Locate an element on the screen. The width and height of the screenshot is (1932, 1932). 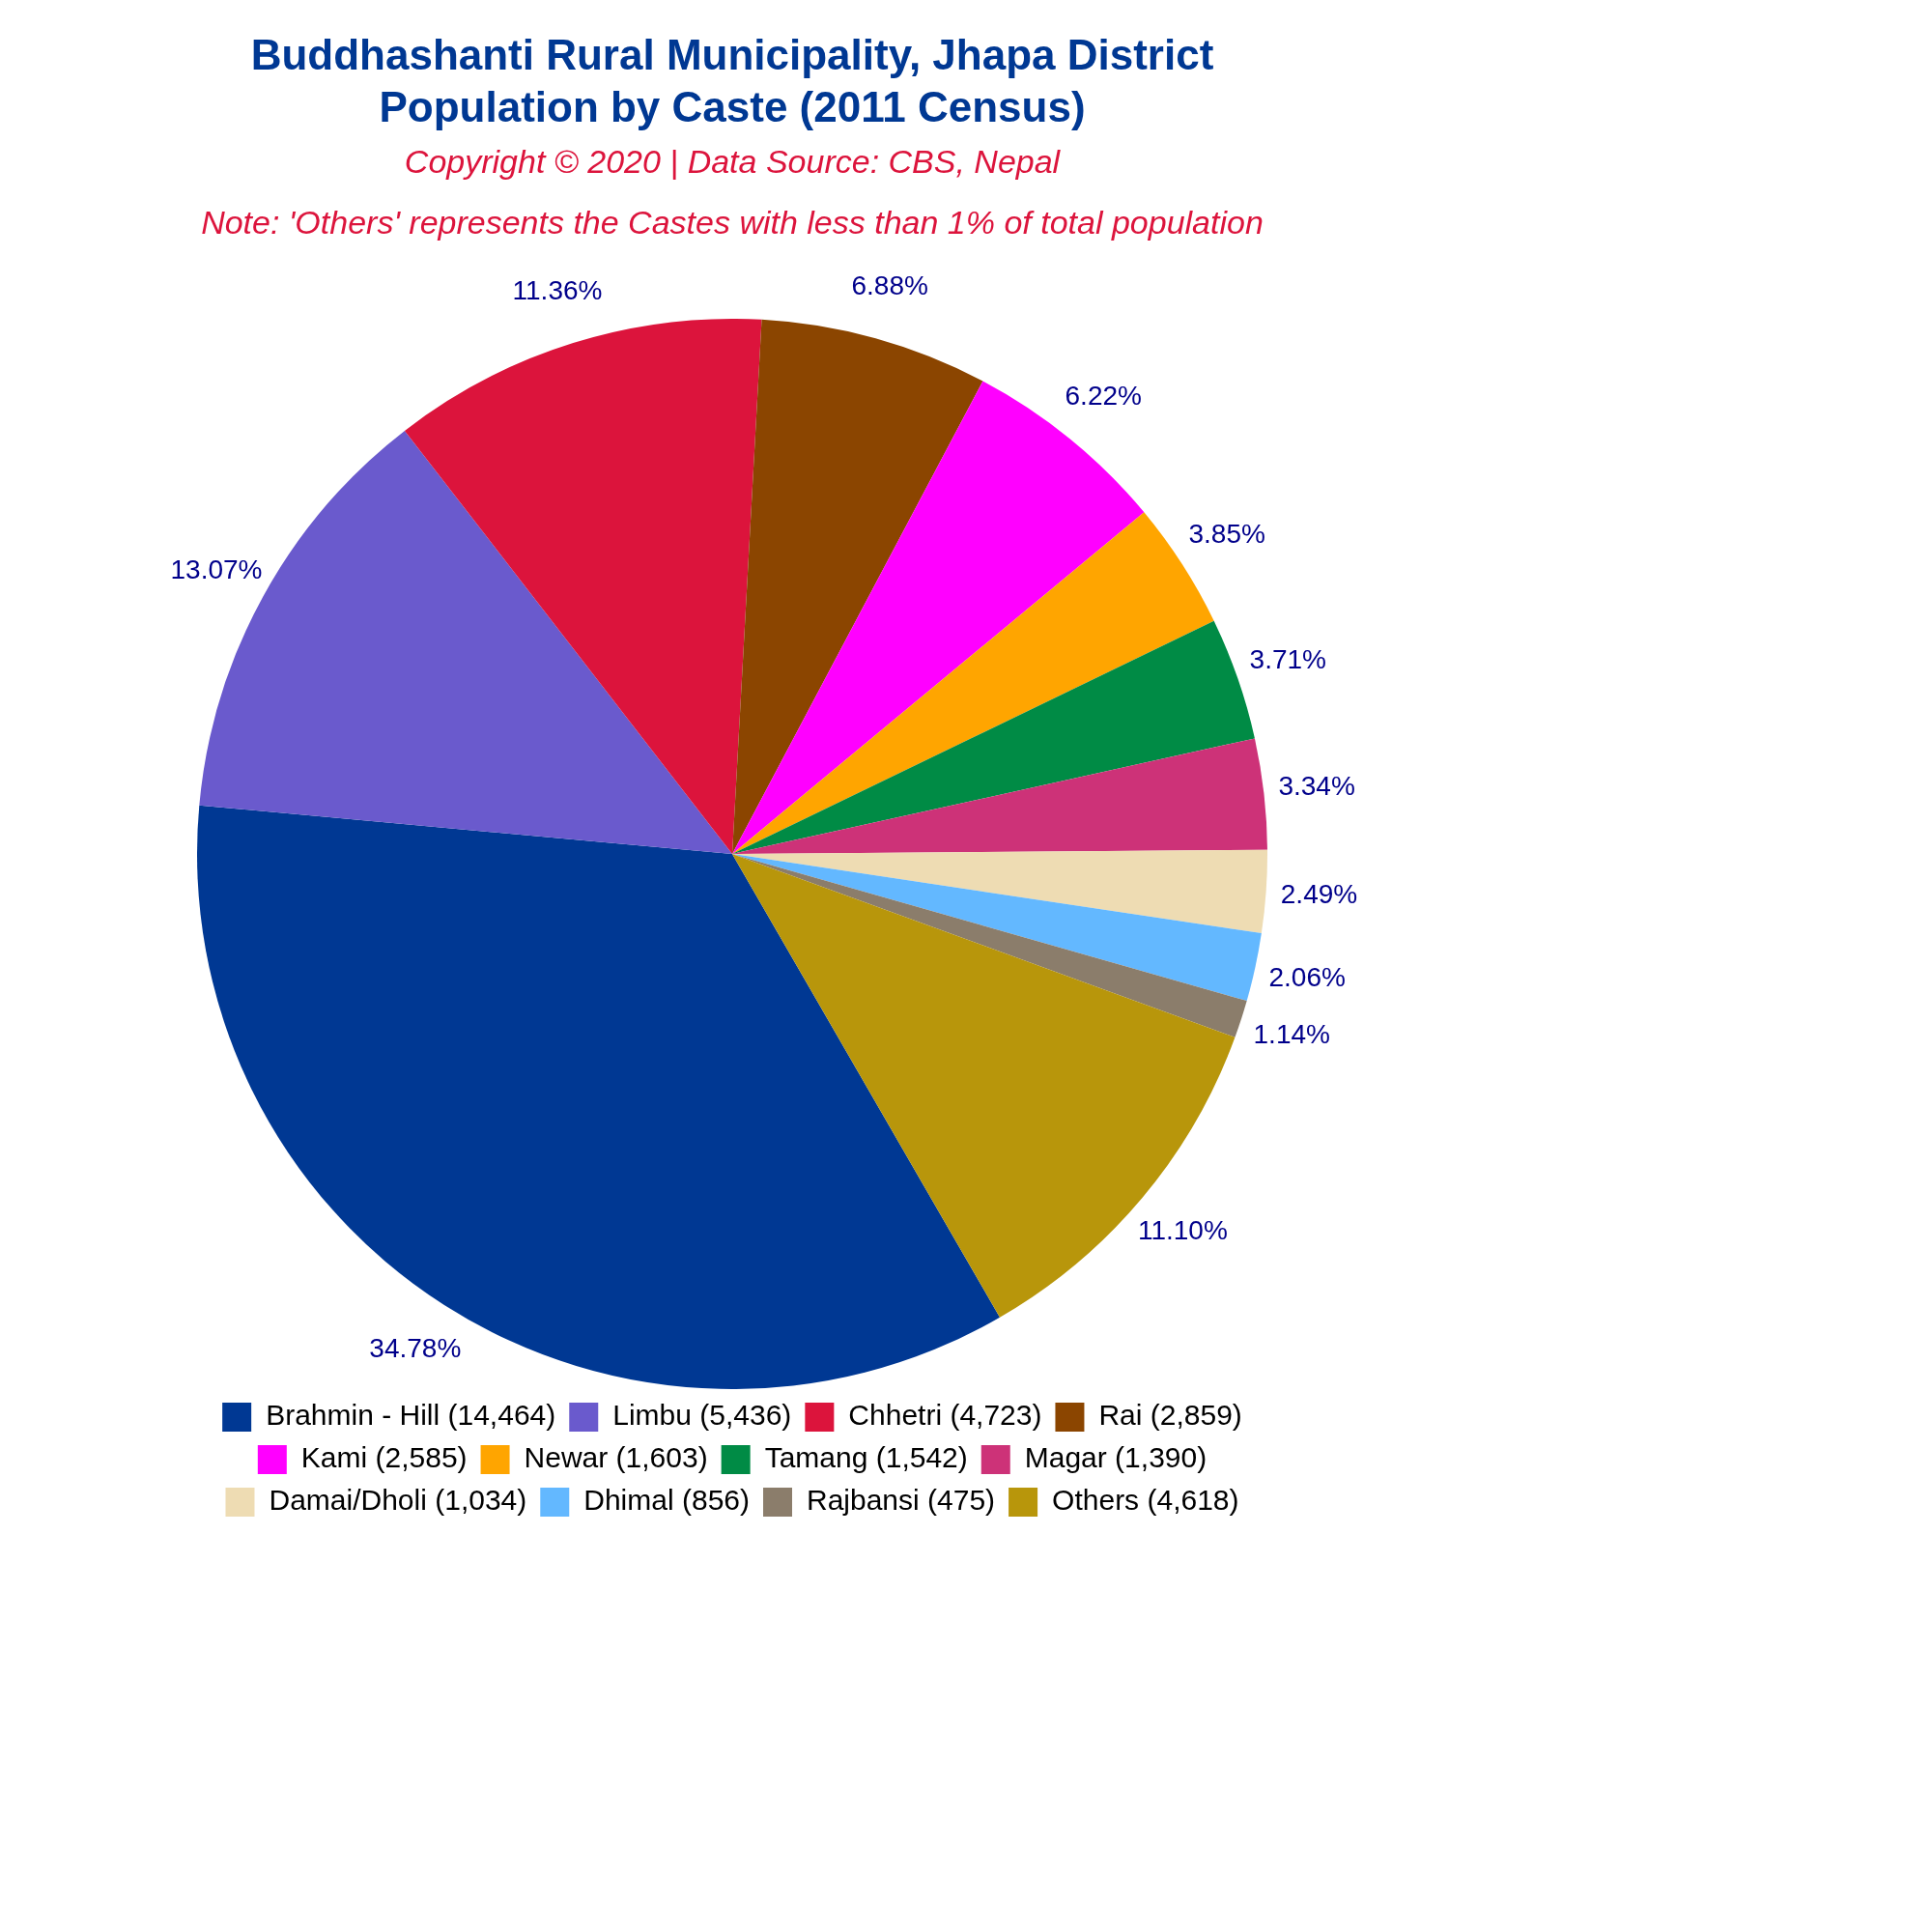
legend-label: Chhetri (4,723) is located at coordinates (945, 1415).